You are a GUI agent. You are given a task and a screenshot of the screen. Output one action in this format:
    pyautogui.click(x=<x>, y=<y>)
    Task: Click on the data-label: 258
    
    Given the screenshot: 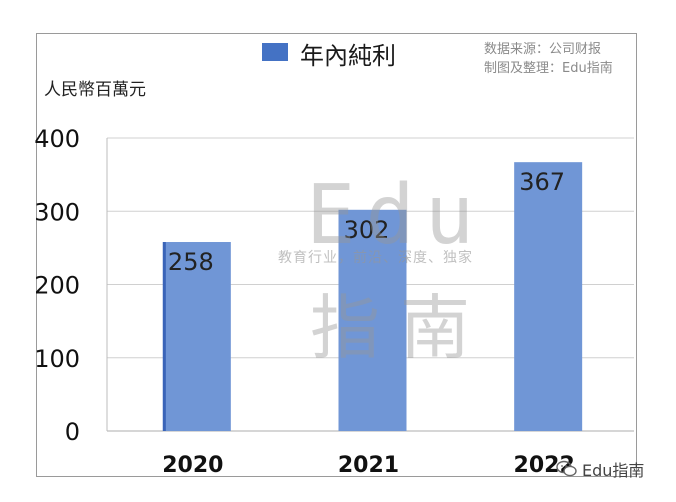 What is the action you would take?
    pyautogui.click(x=191, y=262)
    